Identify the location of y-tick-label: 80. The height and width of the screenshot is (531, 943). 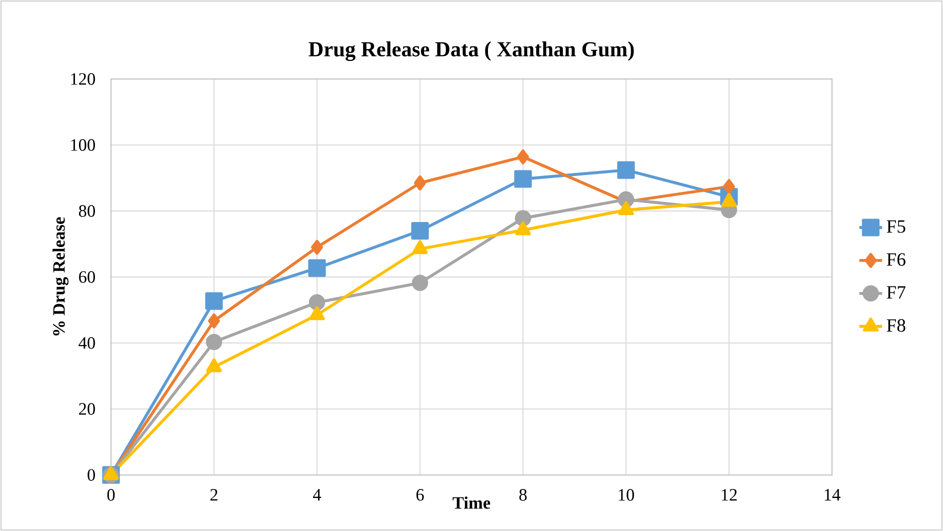
(86, 211).